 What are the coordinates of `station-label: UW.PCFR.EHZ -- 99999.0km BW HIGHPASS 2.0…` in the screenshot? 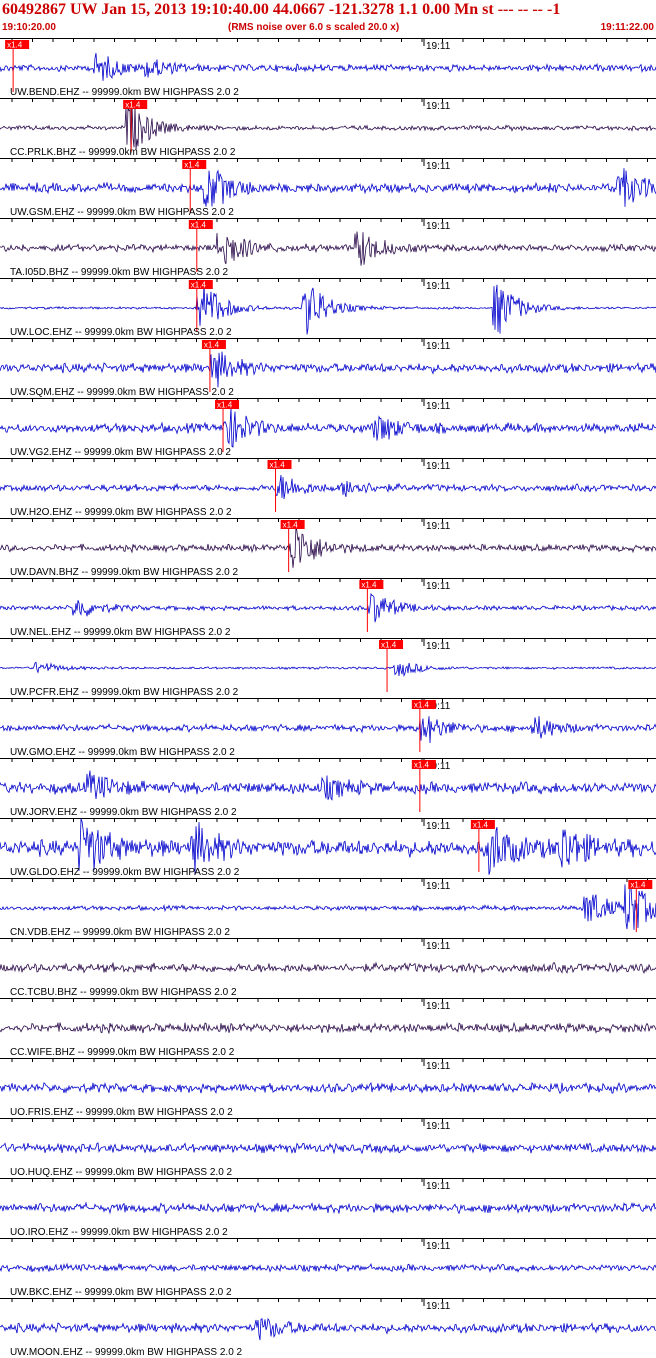 It's located at (124, 692).